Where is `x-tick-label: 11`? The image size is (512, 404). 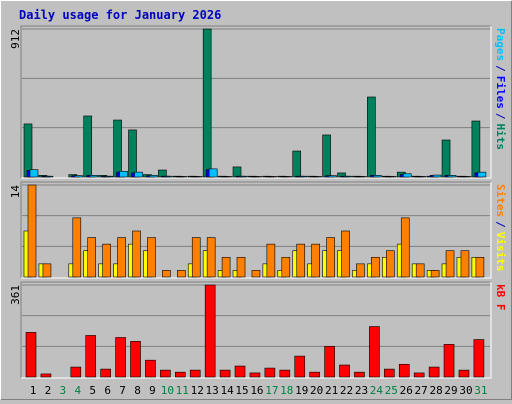 x-tick-label: 11 is located at coordinates (182, 390).